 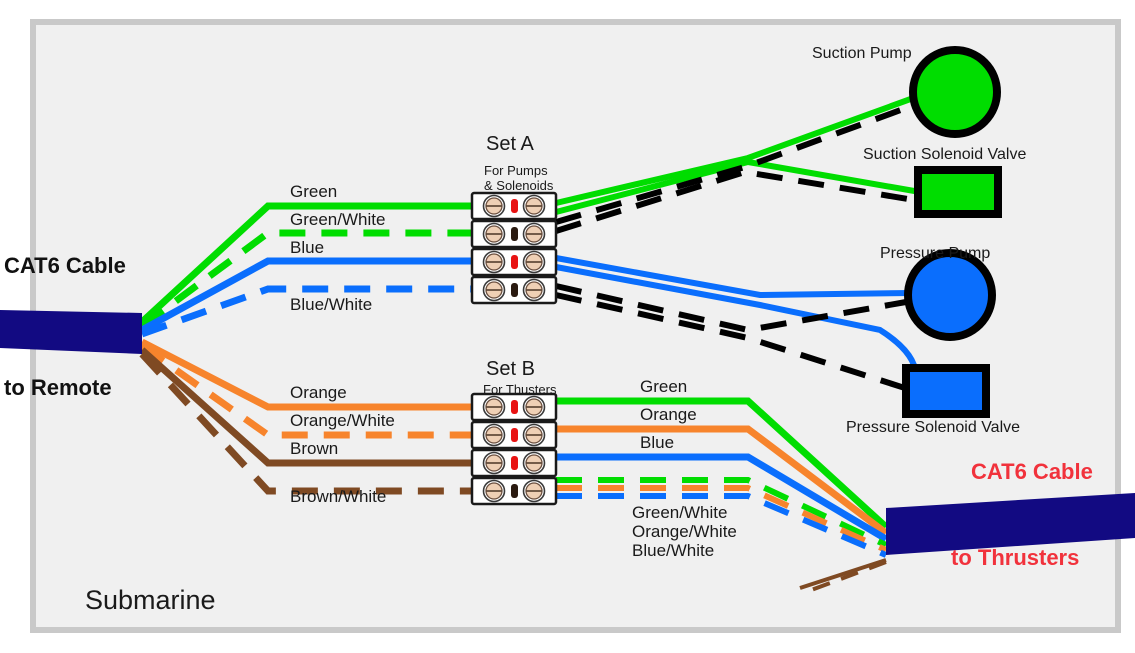 What do you see at coordinates (673, 550) in the screenshot?
I see `wire-label-bundle-blue-white: Blue/White` at bounding box center [673, 550].